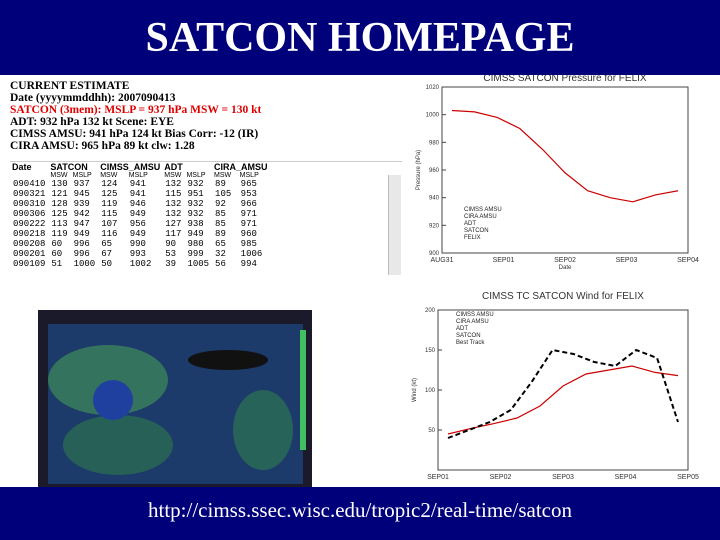 The height and width of the screenshot is (540, 720). I want to click on table-cell: 960, so click(248, 234).